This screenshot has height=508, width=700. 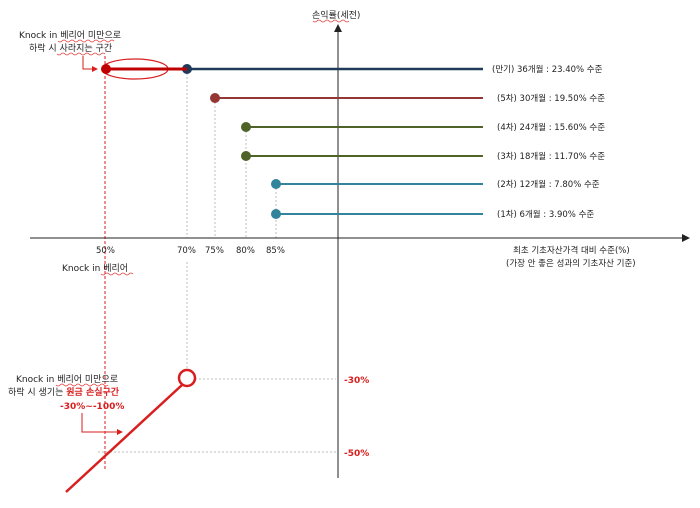 I want to click on bottom-note-line2: 하락 시 생기는 원금 손실구간, so click(x=64, y=392).